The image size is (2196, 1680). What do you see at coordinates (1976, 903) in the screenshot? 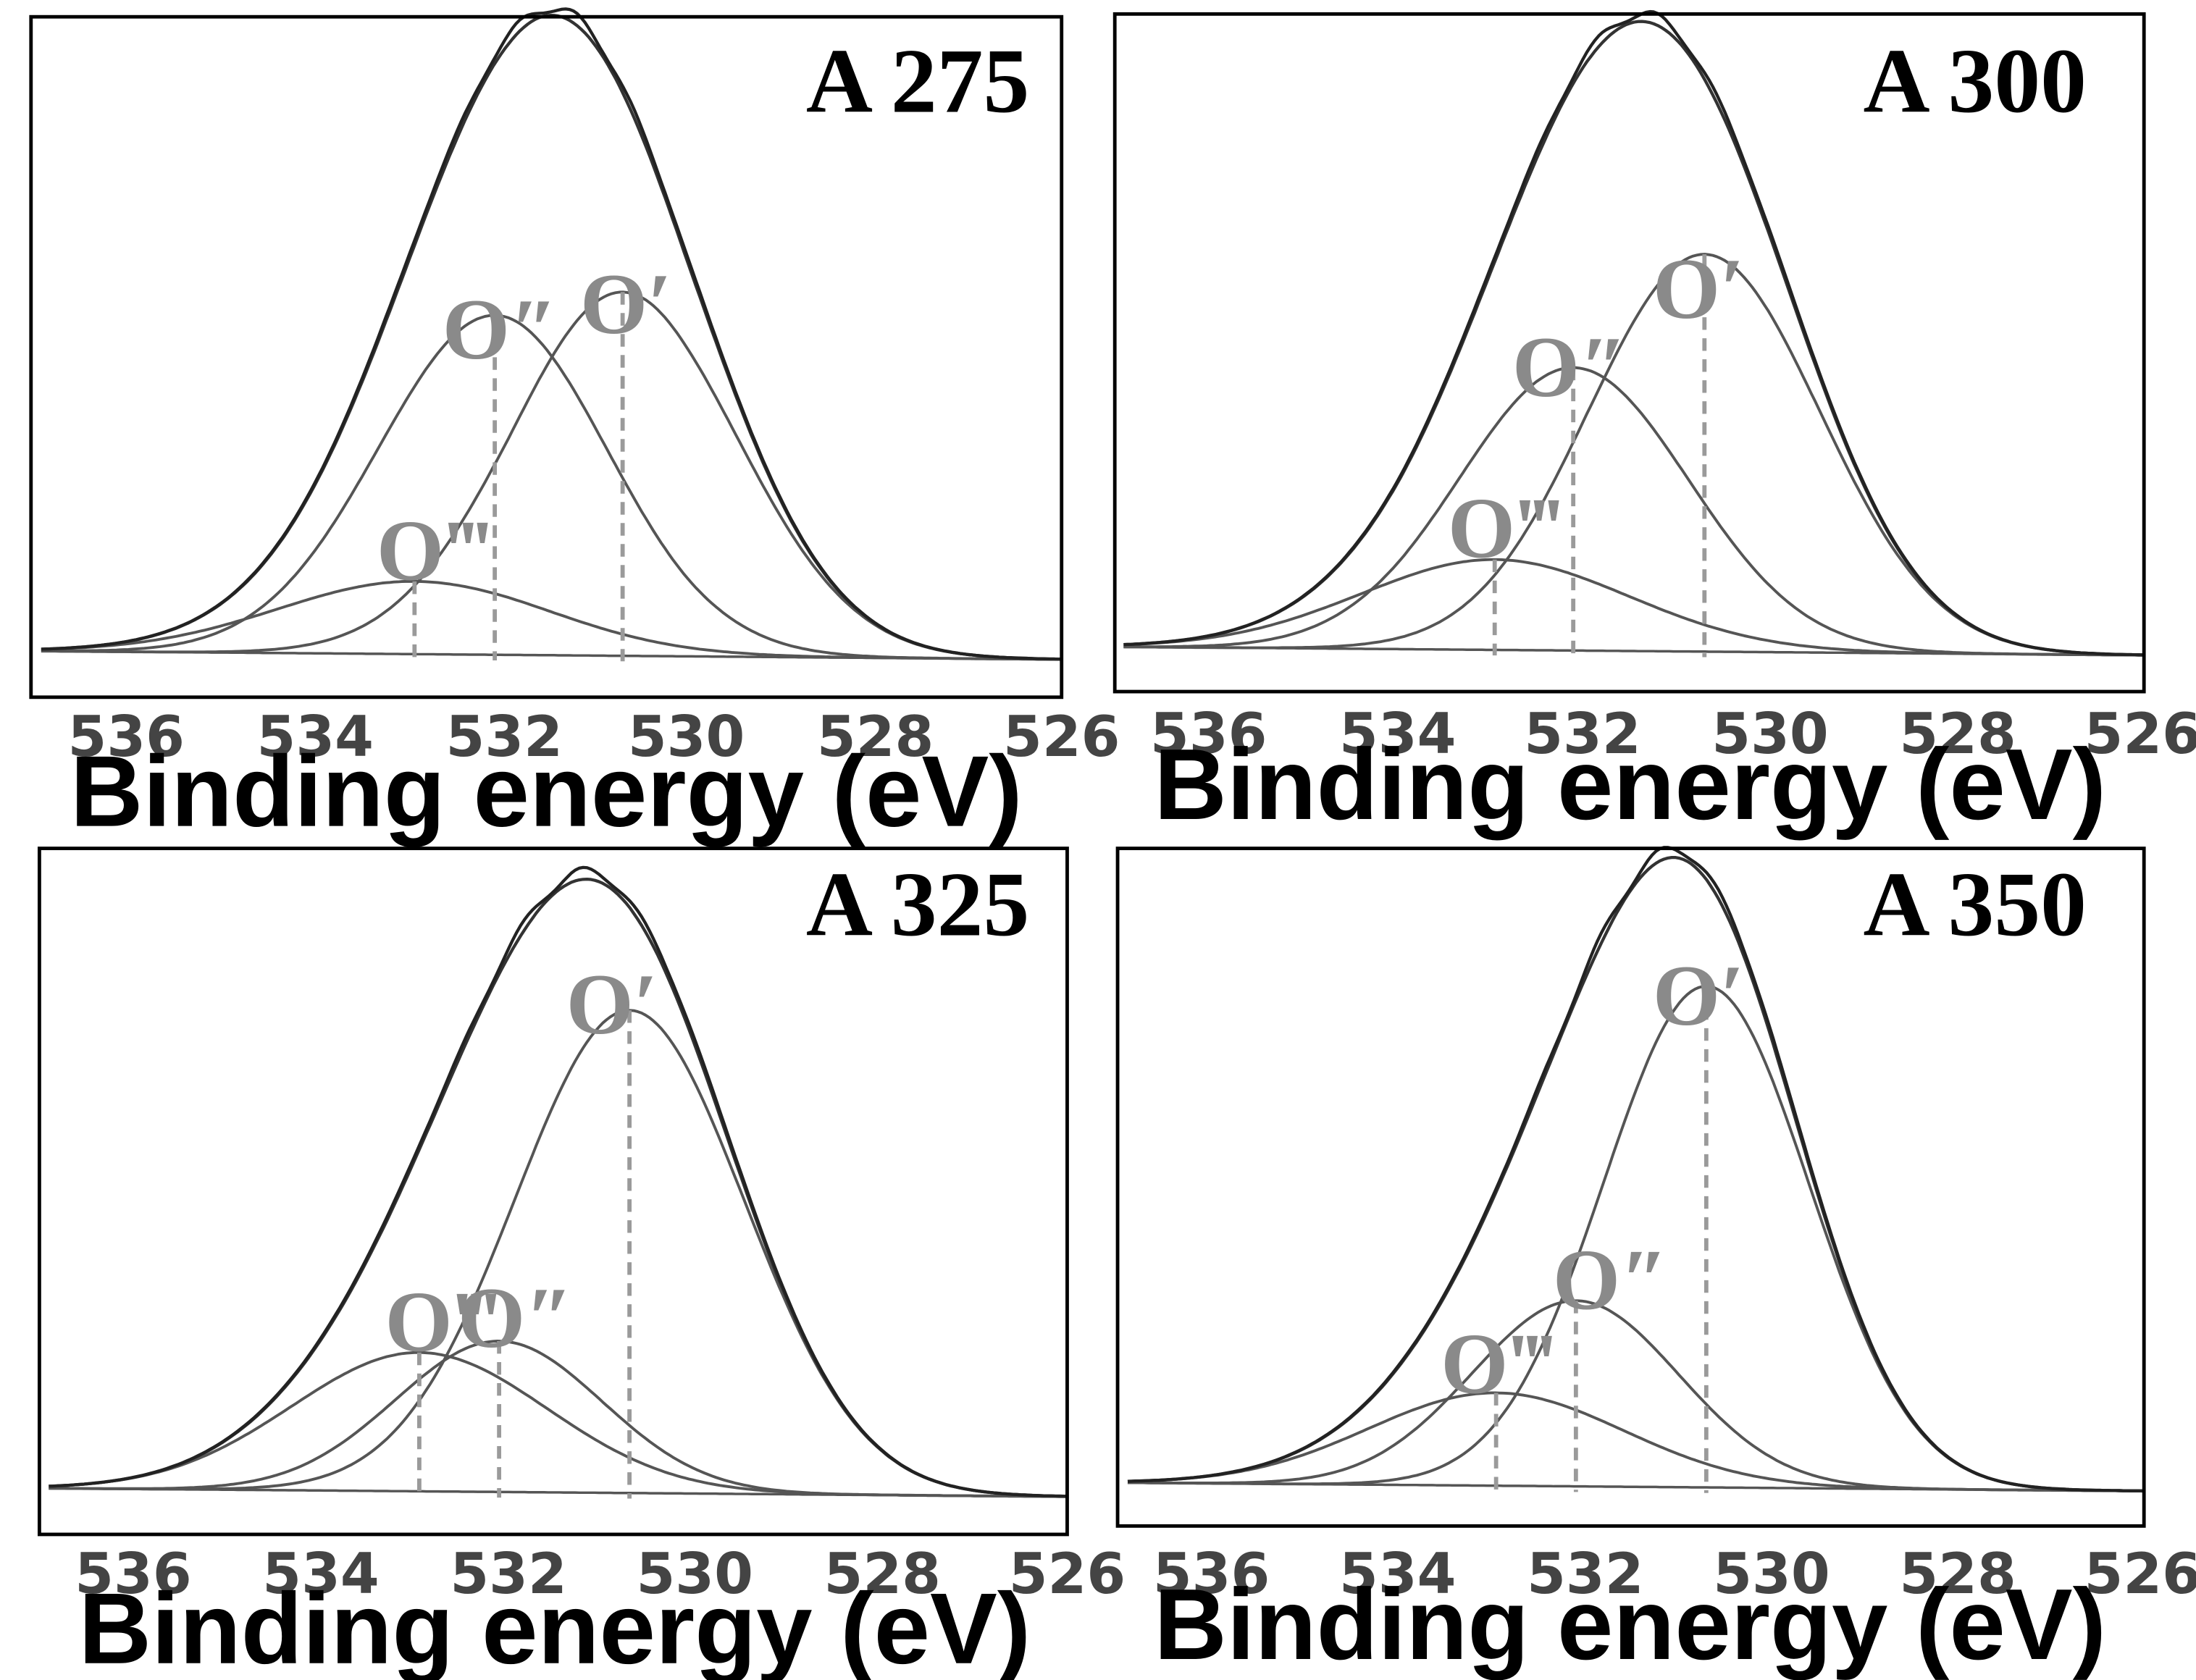
I see `panel-title: A 350` at bounding box center [1976, 903].